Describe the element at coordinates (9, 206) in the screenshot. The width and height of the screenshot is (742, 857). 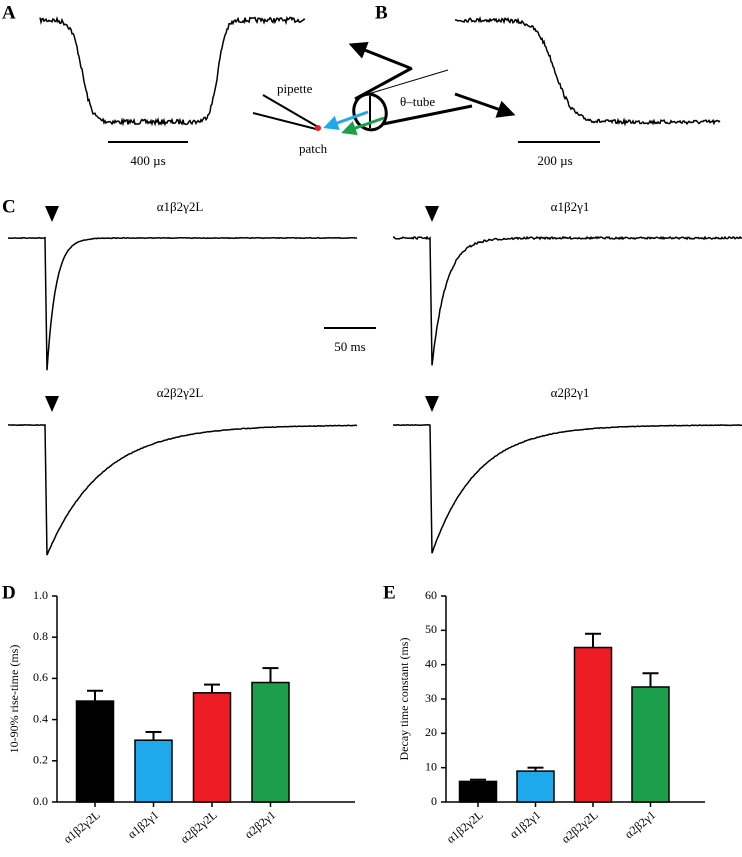
I see `panel-label: C` at that location.